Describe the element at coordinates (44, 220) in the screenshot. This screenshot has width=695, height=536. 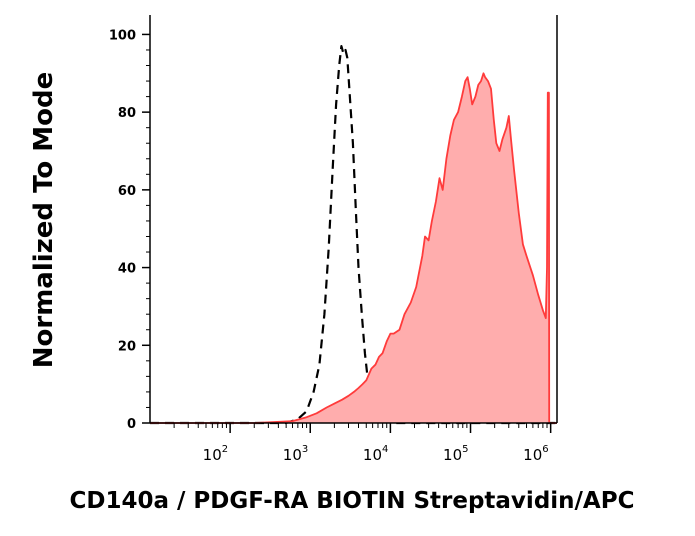
I see `y-axis-title: Normalized To Mode` at that location.